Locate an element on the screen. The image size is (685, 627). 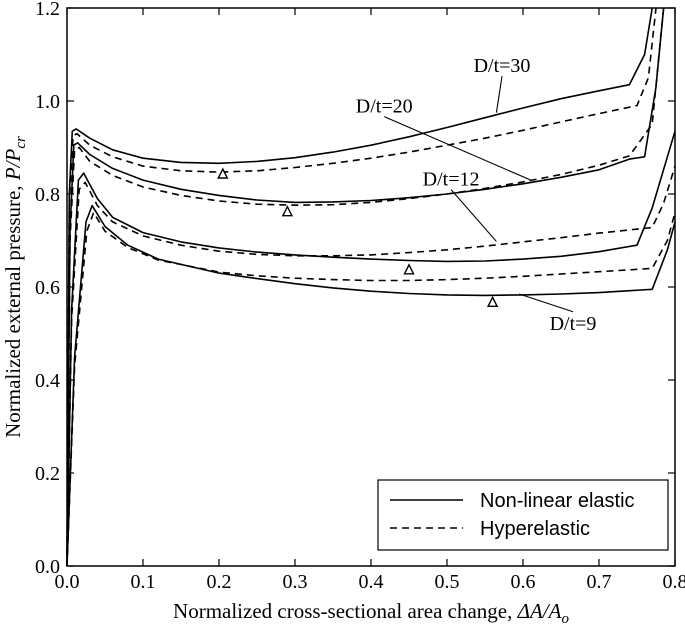
x-tick-label: 0.0 is located at coordinates (67, 582).